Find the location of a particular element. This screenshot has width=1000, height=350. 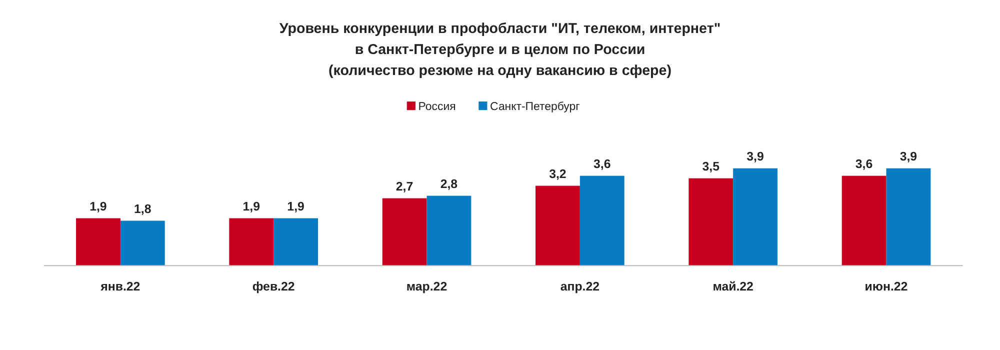

data-label: 1,8 is located at coordinates (143, 209).